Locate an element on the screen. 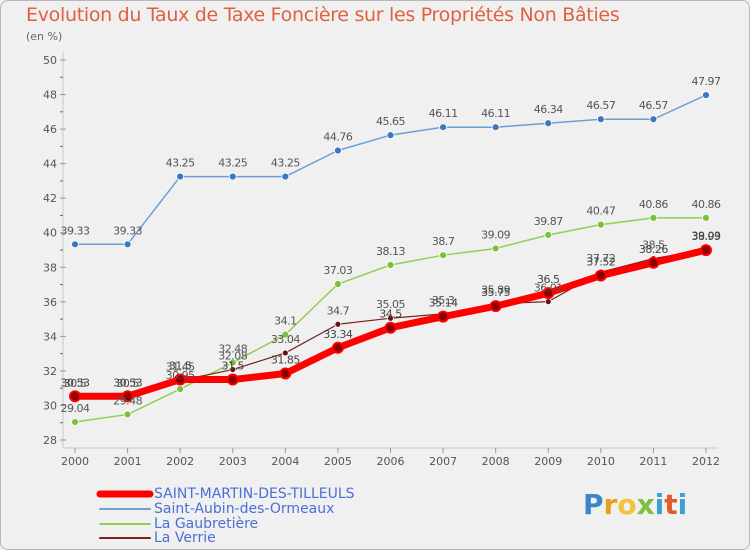  data-label-saint-aubin-des-ormeaux-2004: 43.25 is located at coordinates (285, 163).